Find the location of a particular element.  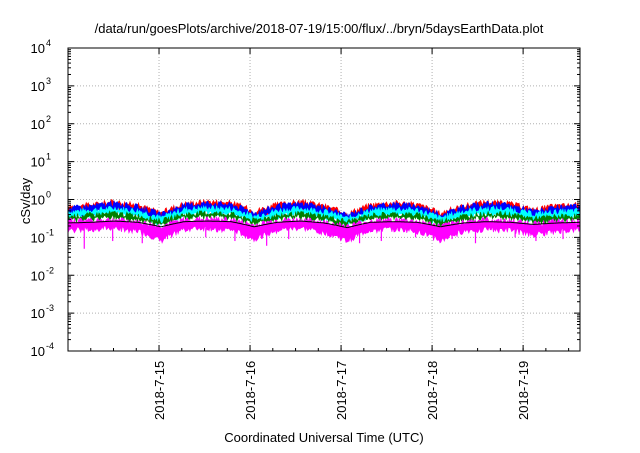

y-tick-exponent: -4 is located at coordinates (50, 346).